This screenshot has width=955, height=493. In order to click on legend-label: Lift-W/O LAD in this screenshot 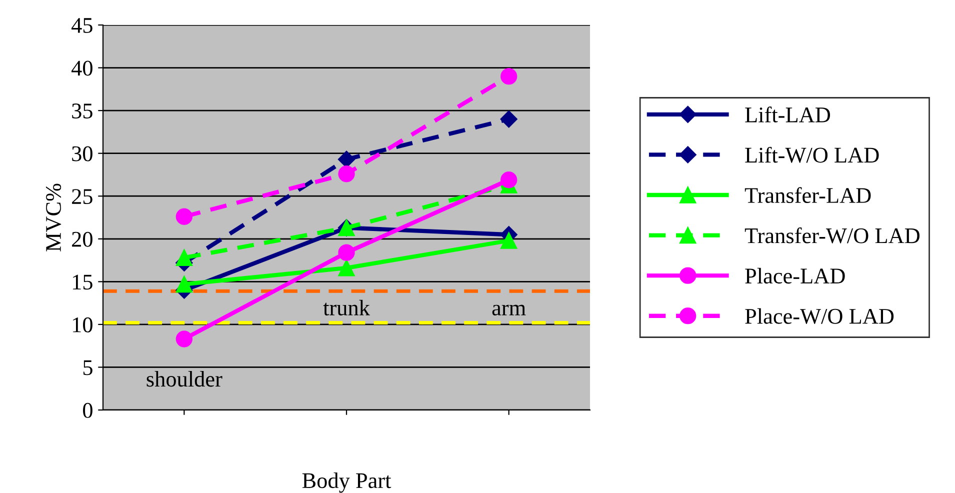, I will do `click(812, 154)`.